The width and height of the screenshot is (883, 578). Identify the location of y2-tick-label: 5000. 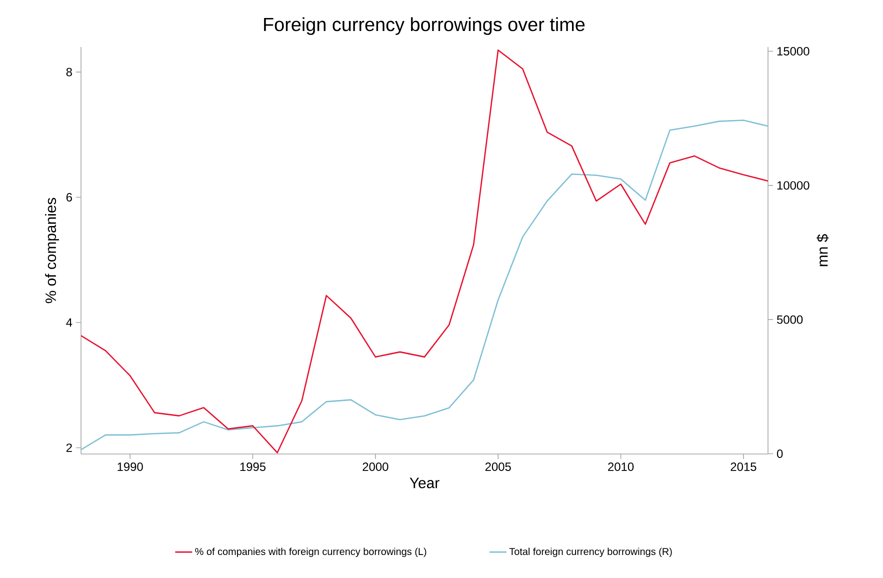
(789, 319).